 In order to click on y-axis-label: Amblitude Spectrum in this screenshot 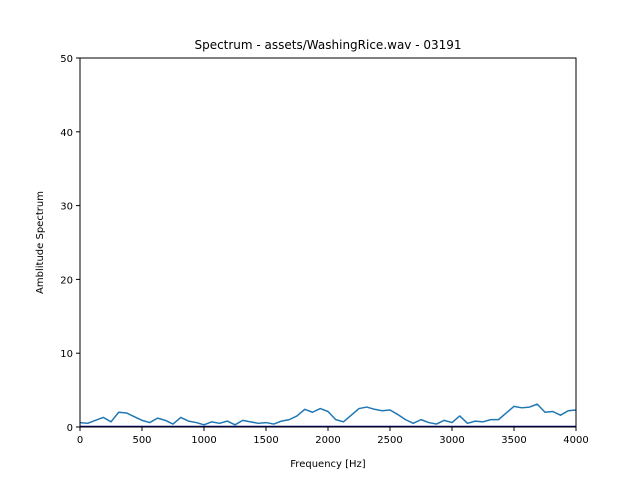, I will do `click(40, 242)`.